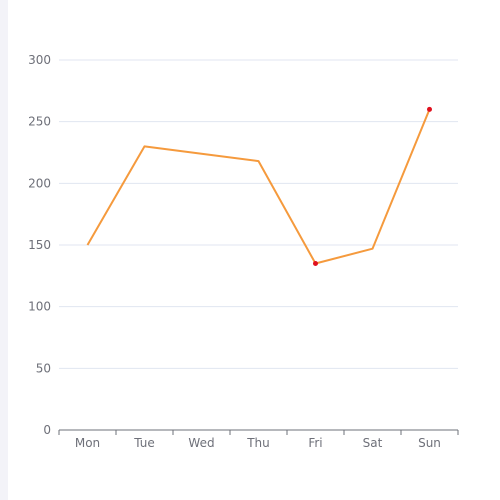 This screenshot has width=500, height=500. What do you see at coordinates (258, 443) in the screenshot?
I see `x-tick-label-thu: Thu` at bounding box center [258, 443].